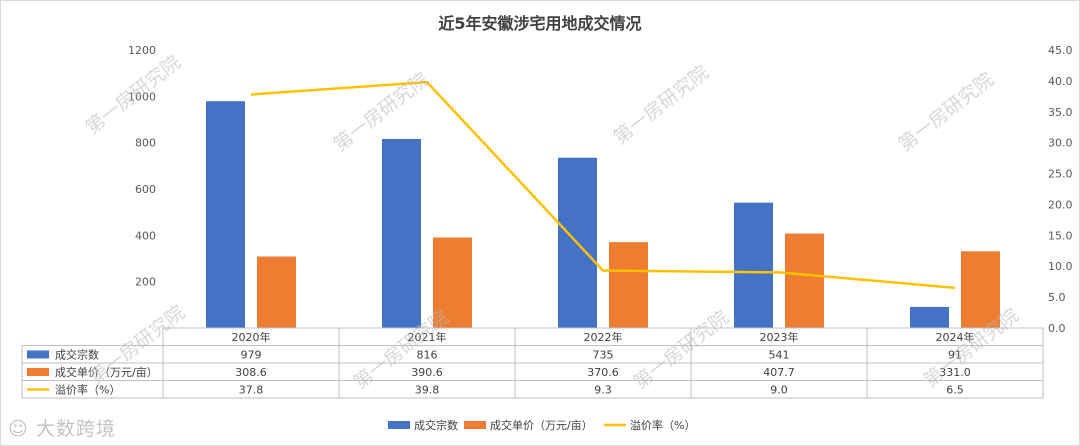  What do you see at coordinates (145, 235) in the screenshot?
I see `y-left-tick-label: 400` at bounding box center [145, 235].